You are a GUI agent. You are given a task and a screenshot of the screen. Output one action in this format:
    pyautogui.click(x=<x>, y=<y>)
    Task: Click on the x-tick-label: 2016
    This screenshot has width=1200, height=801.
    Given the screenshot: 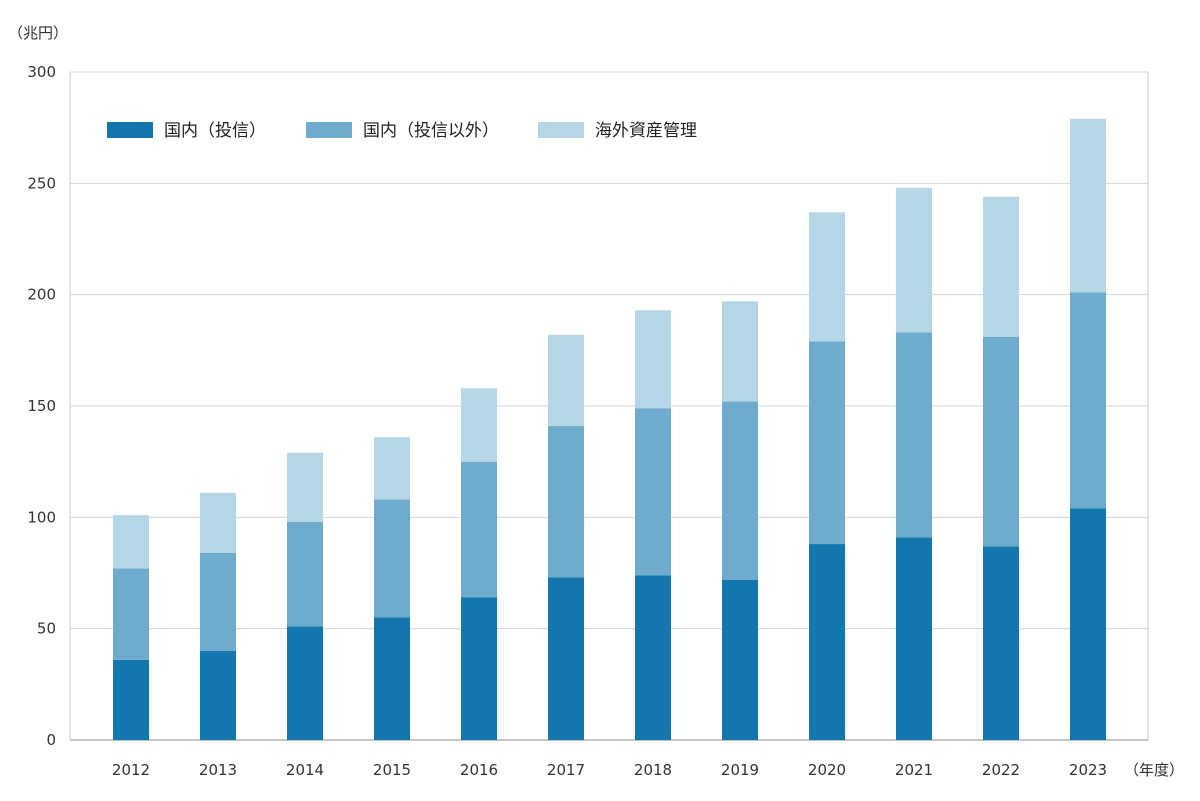 What is the action you would take?
    pyautogui.click(x=479, y=770)
    